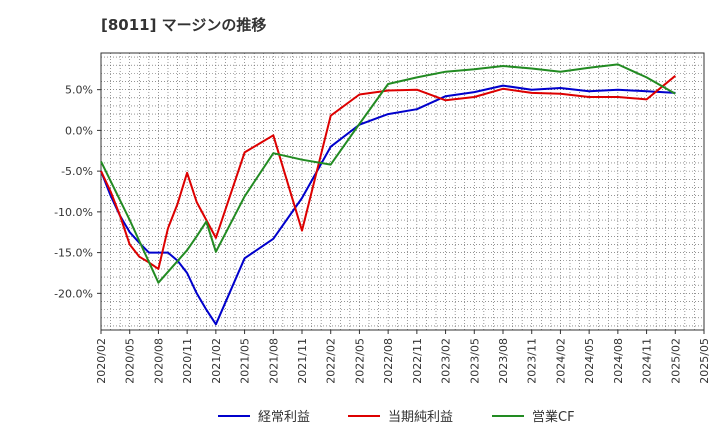 The height and width of the screenshot is (444, 720). Describe the element at coordinates (245, 361) in the screenshot. I see `x-tick-label: 2021/05` at that location.